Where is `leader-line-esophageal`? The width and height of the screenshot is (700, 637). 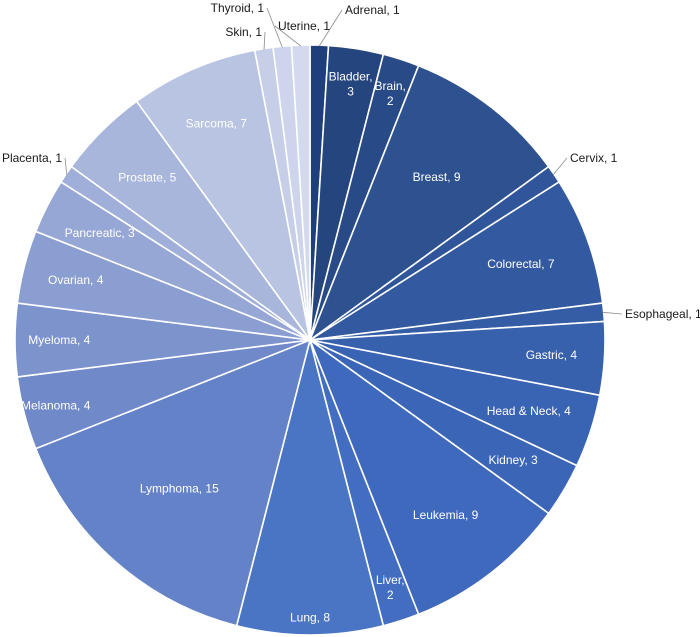
leader-line-esophageal is located at coordinates (612, 313).